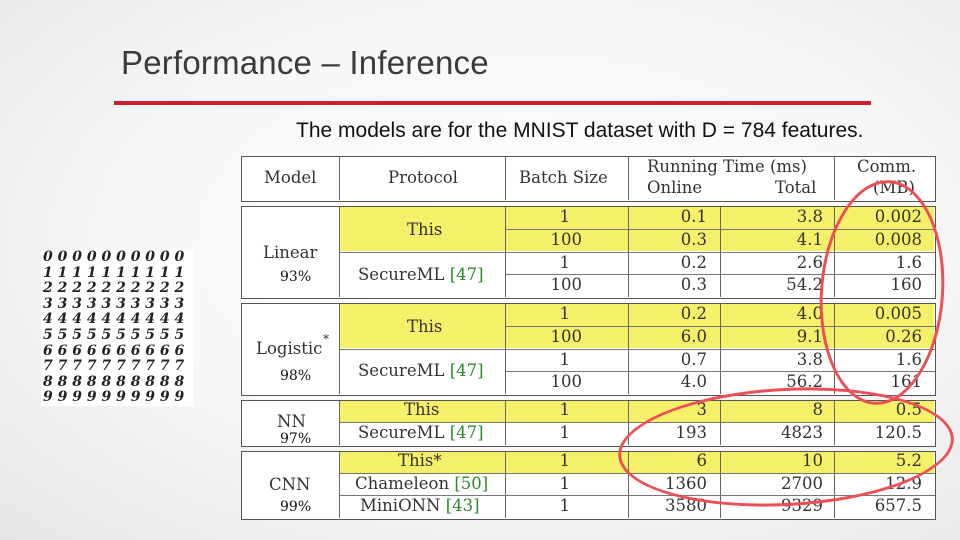  What do you see at coordinates (908, 409) in the screenshot?
I see `nn-comm-1: 0.5` at bounding box center [908, 409].